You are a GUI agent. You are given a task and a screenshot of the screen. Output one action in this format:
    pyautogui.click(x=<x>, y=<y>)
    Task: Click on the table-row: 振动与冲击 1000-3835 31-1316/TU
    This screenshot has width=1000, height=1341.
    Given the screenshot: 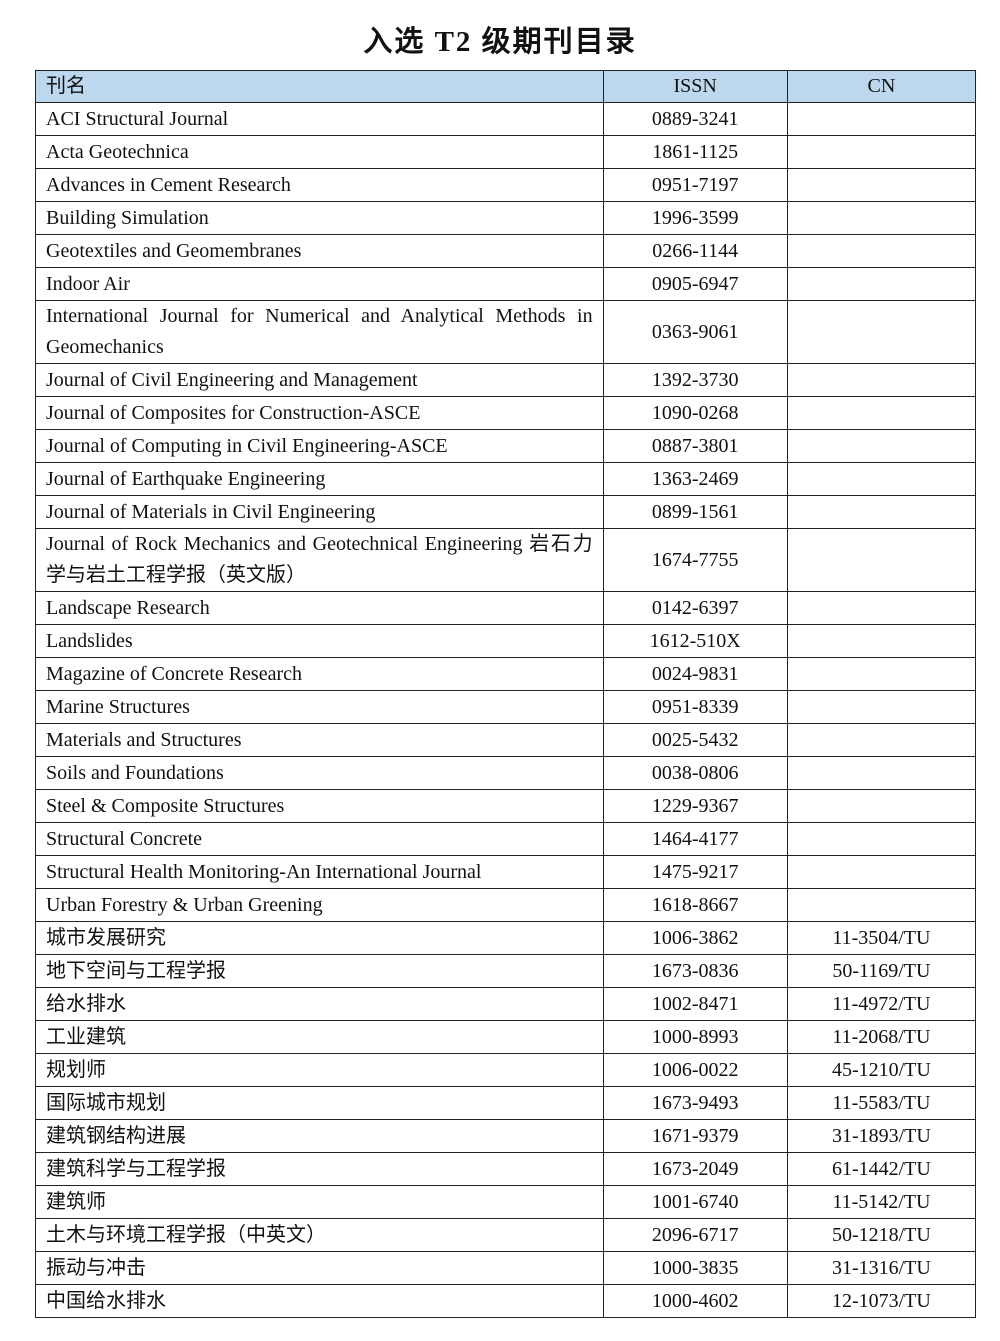 What is the action you would take?
    pyautogui.click(x=506, y=1268)
    